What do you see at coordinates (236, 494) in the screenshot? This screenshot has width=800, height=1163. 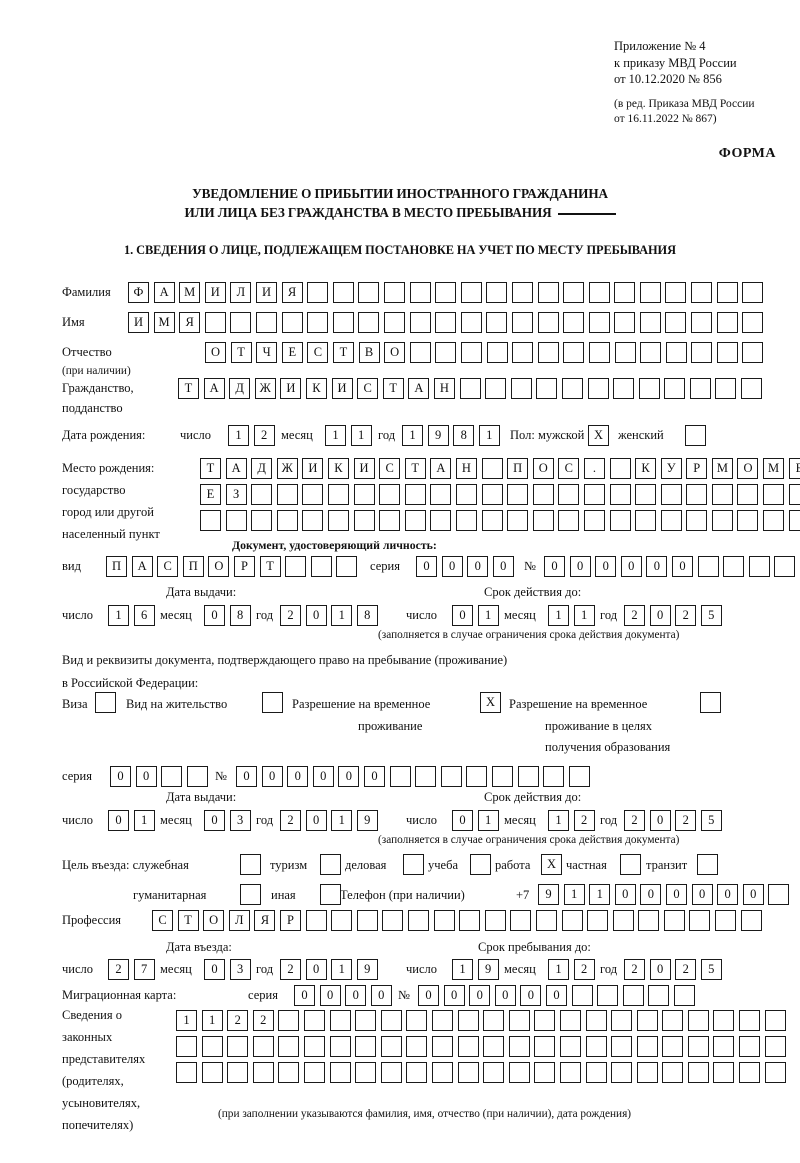 I see `char-cell: З` at bounding box center [236, 494].